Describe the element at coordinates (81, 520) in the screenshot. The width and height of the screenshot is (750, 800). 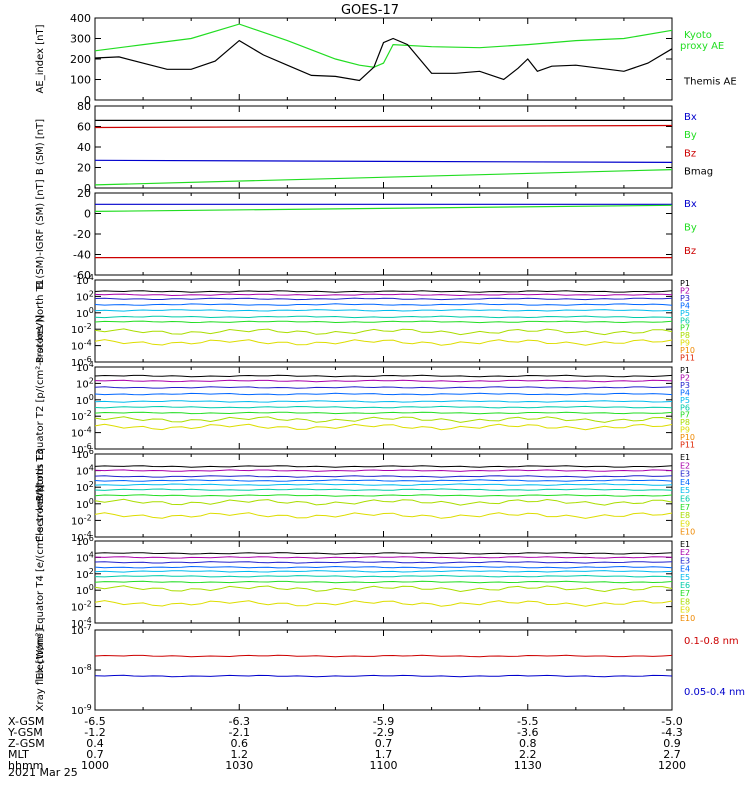
I see `y-tick-label: 10⁻²` at that location.